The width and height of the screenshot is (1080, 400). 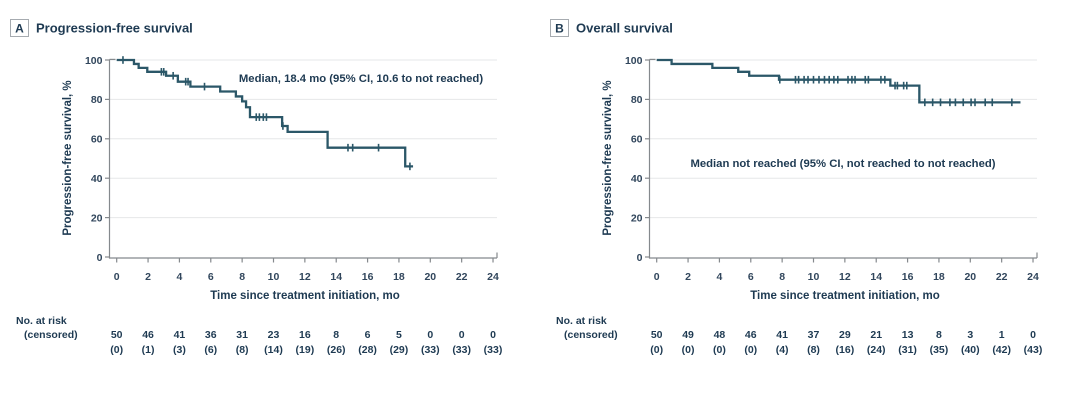 What do you see at coordinates (68, 157) in the screenshot?
I see `y-axis-title: Progression-free survival, %` at bounding box center [68, 157].